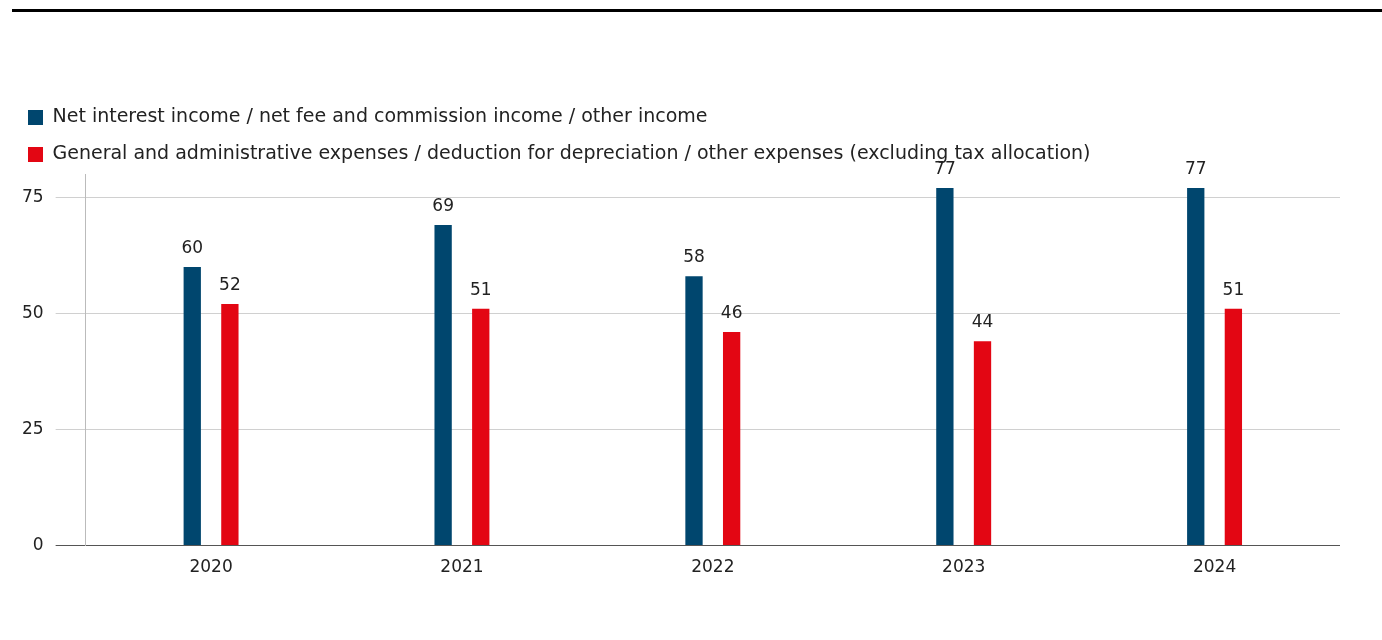 The image size is (1382, 640). What do you see at coordinates (462, 566) in the screenshot?
I see `x-tick-label: 2021` at bounding box center [462, 566].